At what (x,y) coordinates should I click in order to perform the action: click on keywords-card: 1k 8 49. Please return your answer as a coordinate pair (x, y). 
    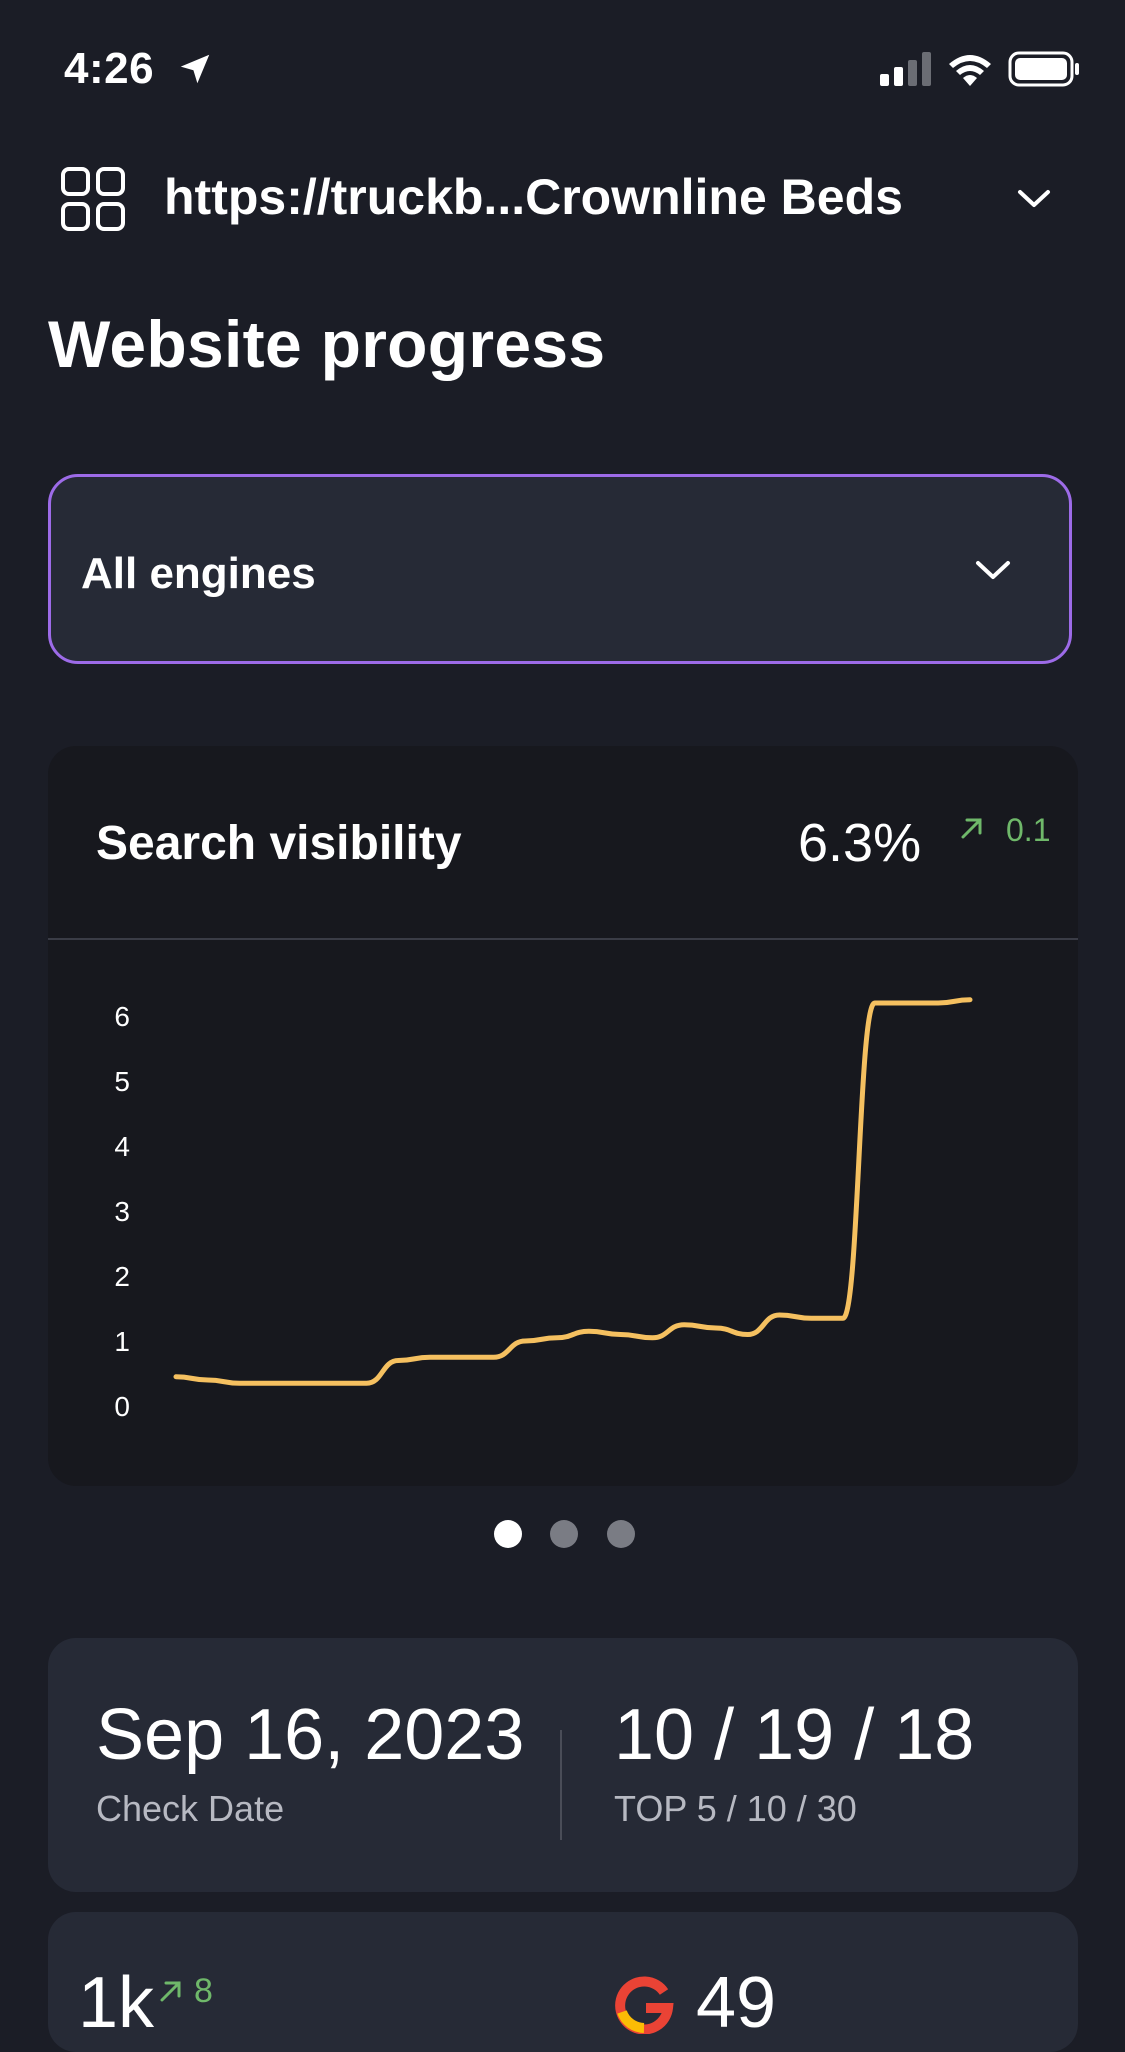
    Looking at the image, I should click on (563, 1982).